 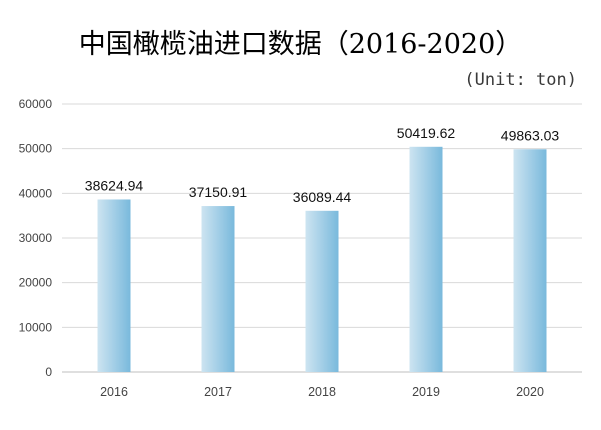 I want to click on x-tick-label-2017: 2017, so click(x=218, y=392).